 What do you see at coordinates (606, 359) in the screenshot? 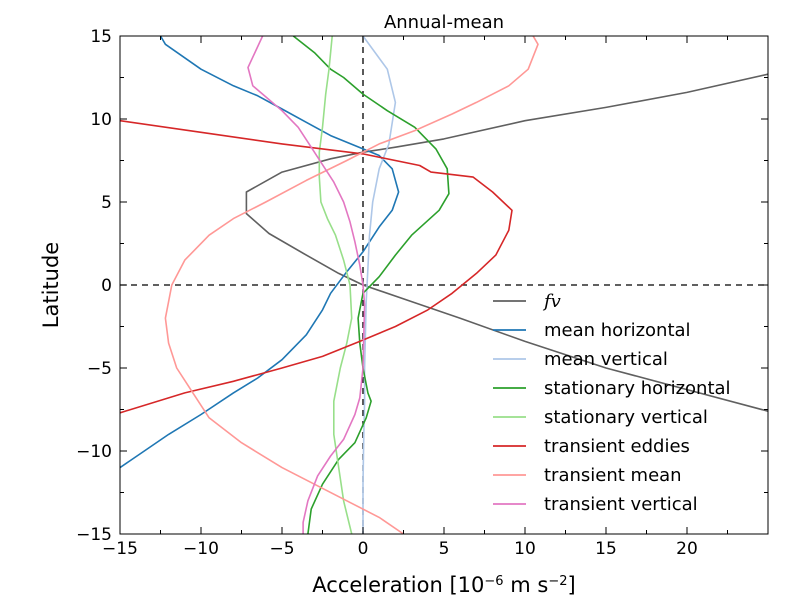
I see `legend-label: mean vertical` at bounding box center [606, 359].